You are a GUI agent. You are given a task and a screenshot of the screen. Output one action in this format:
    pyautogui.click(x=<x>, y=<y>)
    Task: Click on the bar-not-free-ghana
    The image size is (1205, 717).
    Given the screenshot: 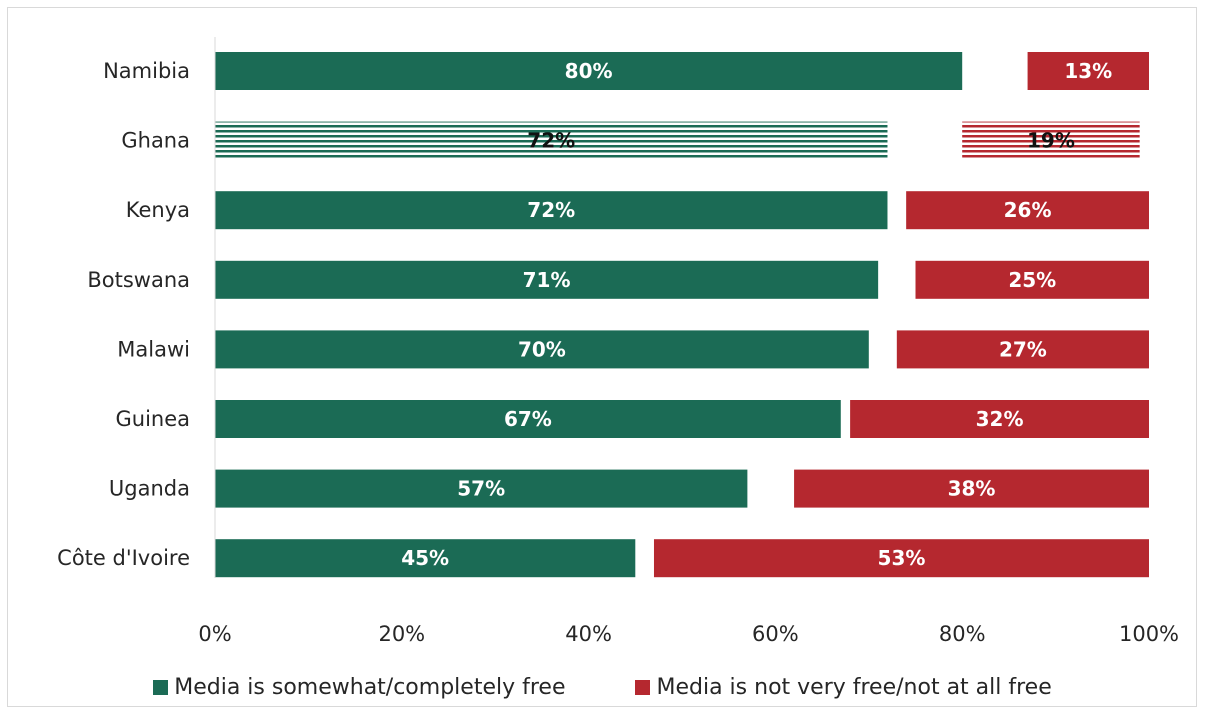 What is the action you would take?
    pyautogui.click(x=1051, y=140)
    